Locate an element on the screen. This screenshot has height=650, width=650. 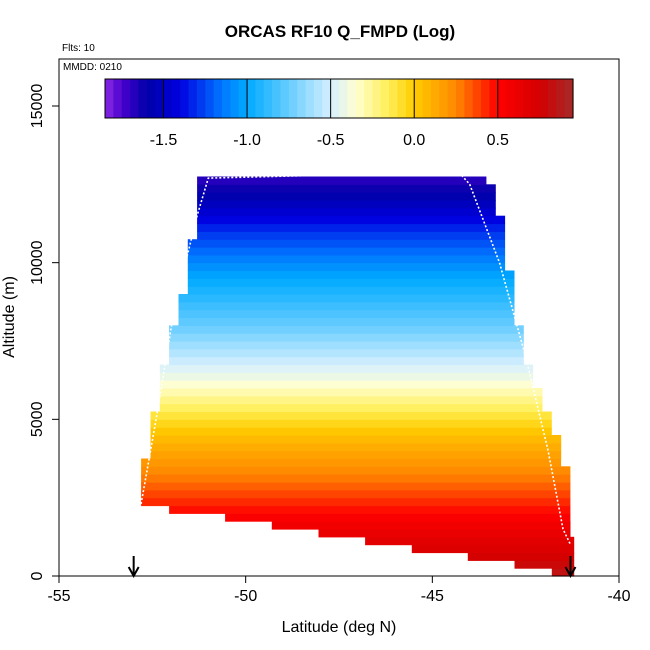
y-tick-label: 5000 is located at coordinates (37, 419).